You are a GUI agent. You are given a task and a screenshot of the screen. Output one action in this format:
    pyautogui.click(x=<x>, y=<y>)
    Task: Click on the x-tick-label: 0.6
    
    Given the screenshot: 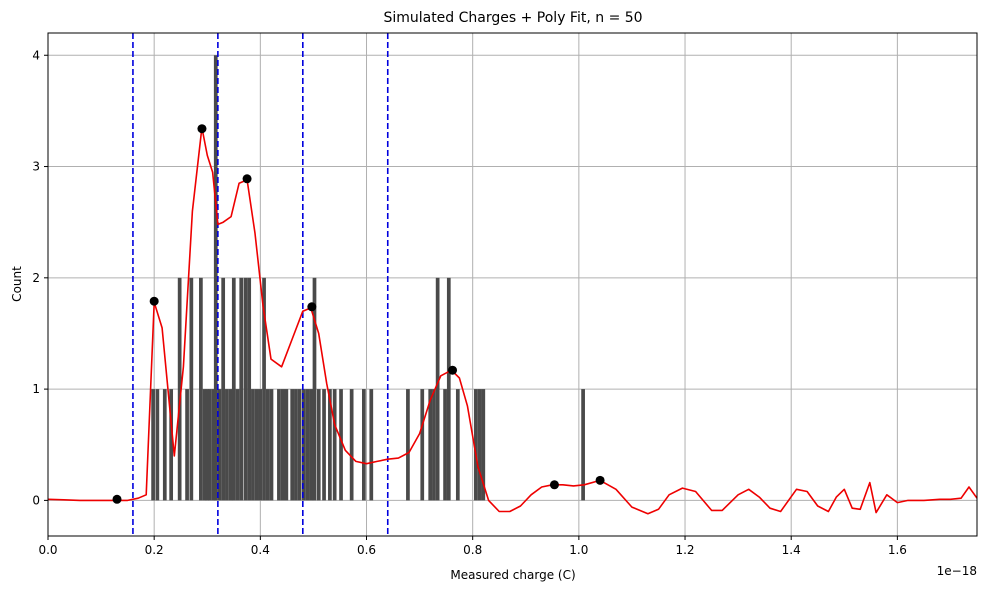 What is the action you would take?
    pyautogui.click(x=366, y=550)
    